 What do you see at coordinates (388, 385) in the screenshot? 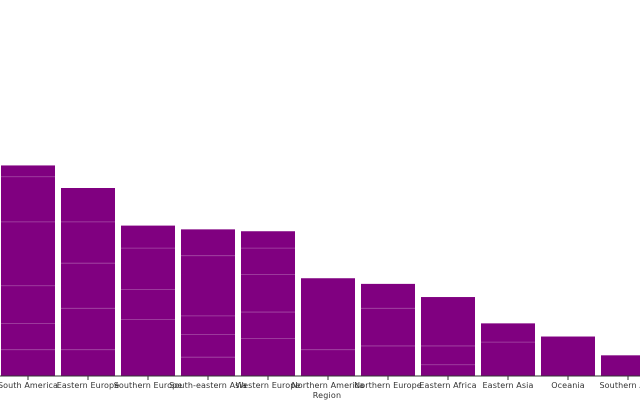
I see `x-tick-label: Northern Europe` at bounding box center [388, 385].